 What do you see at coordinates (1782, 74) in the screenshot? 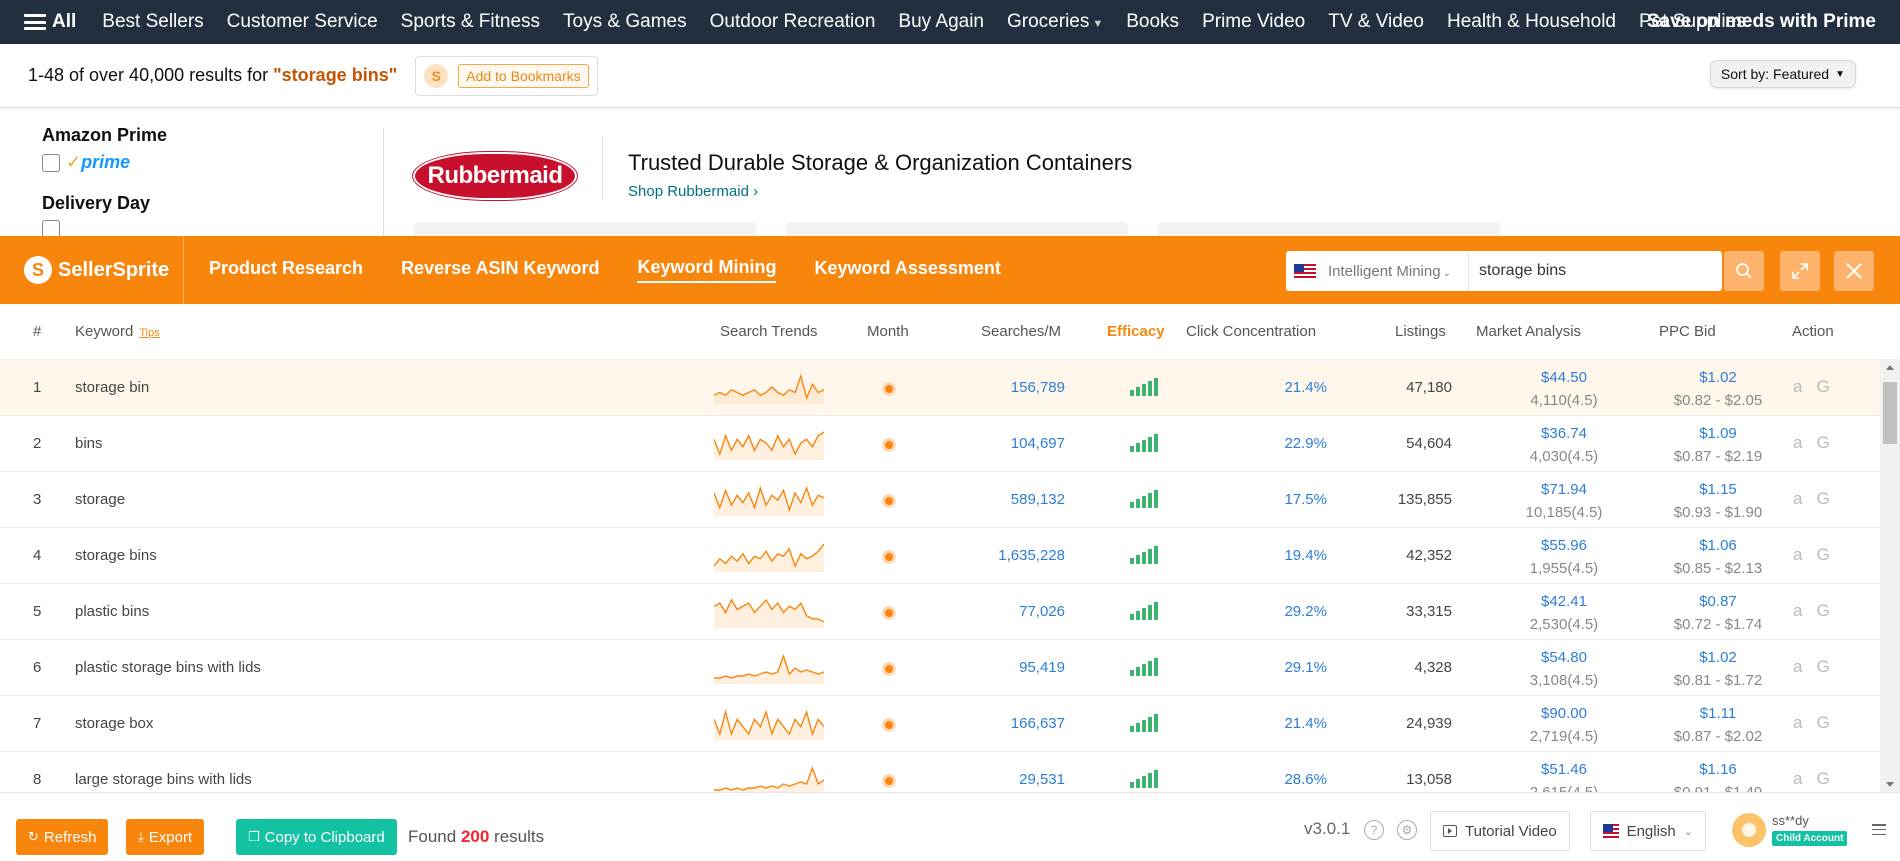
I see `sort-dropdown: Sort by: Featured ▼` at bounding box center [1782, 74].